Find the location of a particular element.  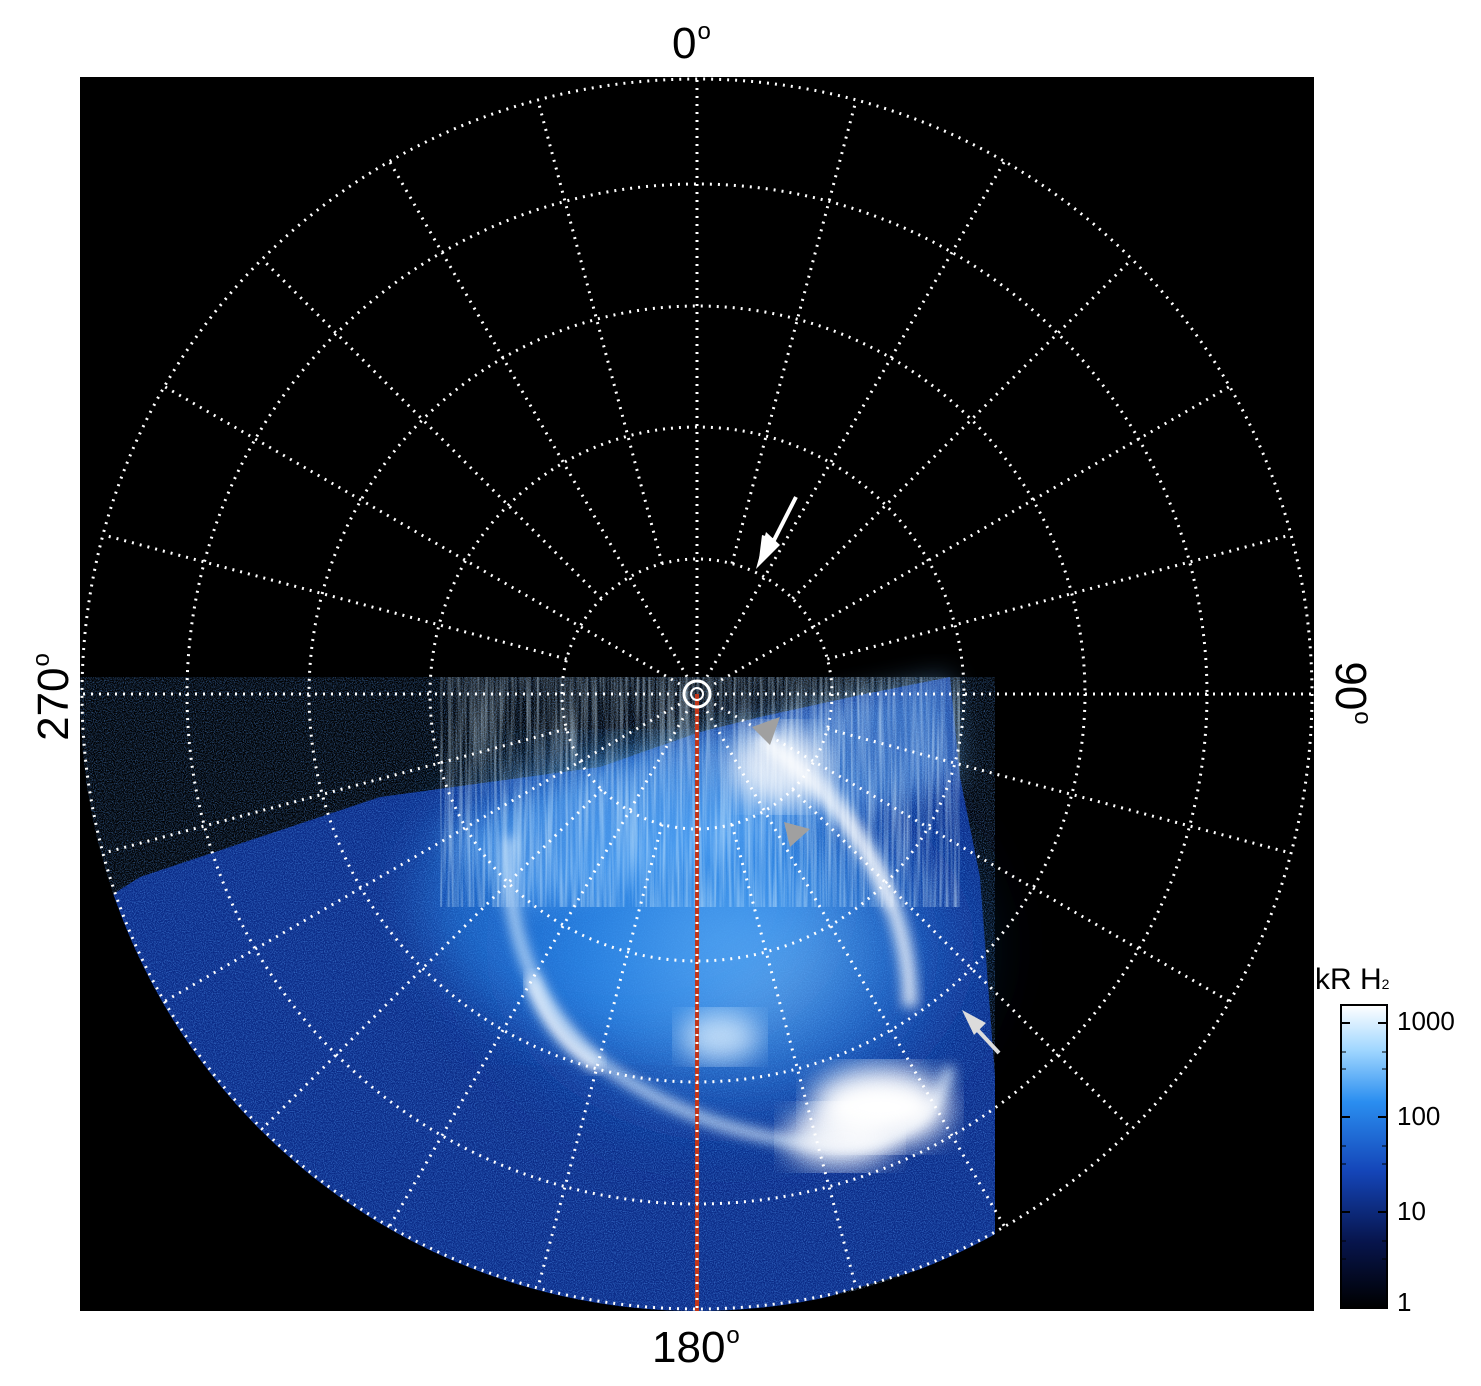

label-270-degrees: 270o is located at coordinates (53, 697).